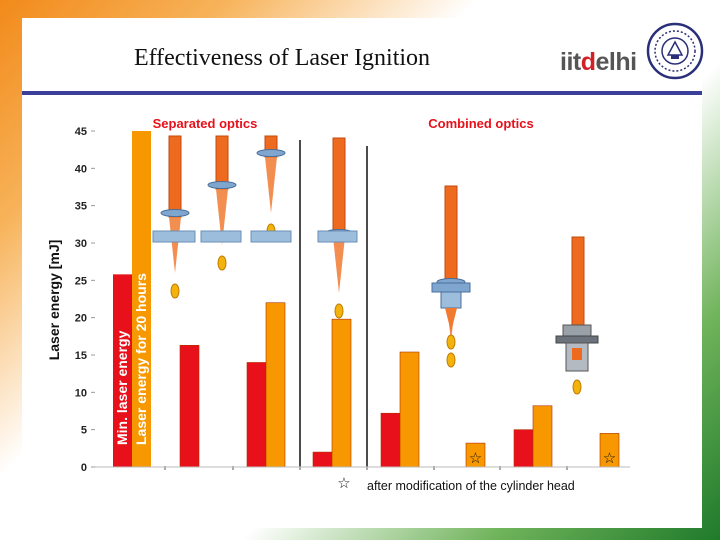  Describe the element at coordinates (81, 319) in the screenshot. I see `y-tick-label: 20` at that location.